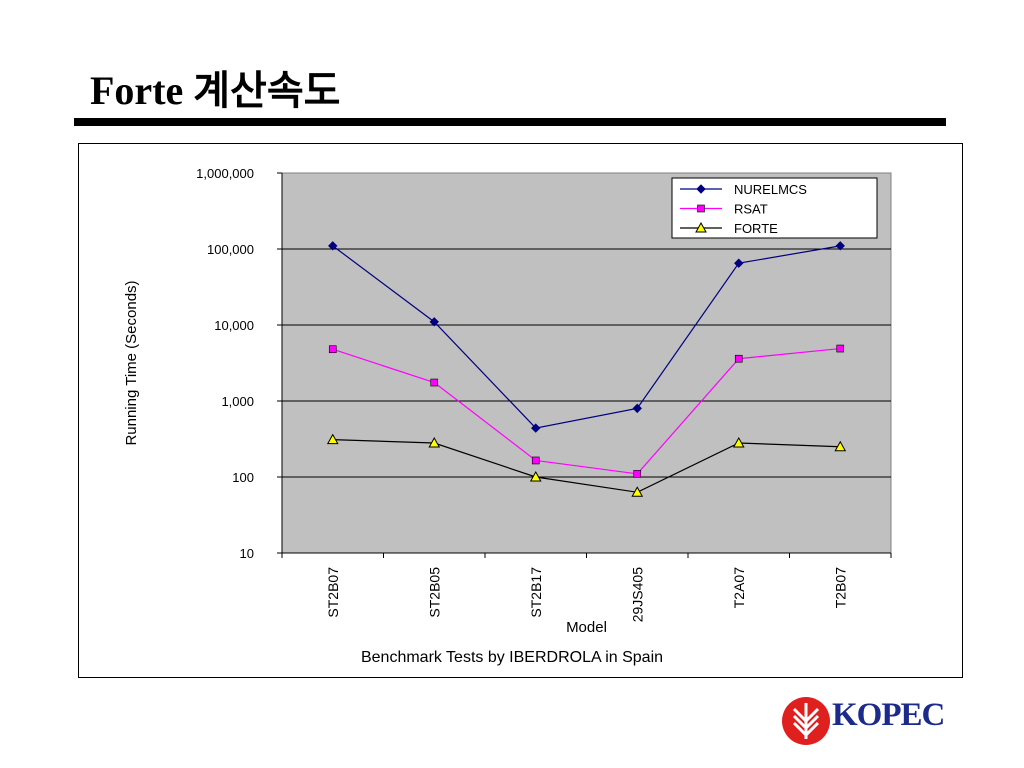  Describe the element at coordinates (215, 90) in the screenshot. I see `slide-title: Forte 계산속도` at that location.